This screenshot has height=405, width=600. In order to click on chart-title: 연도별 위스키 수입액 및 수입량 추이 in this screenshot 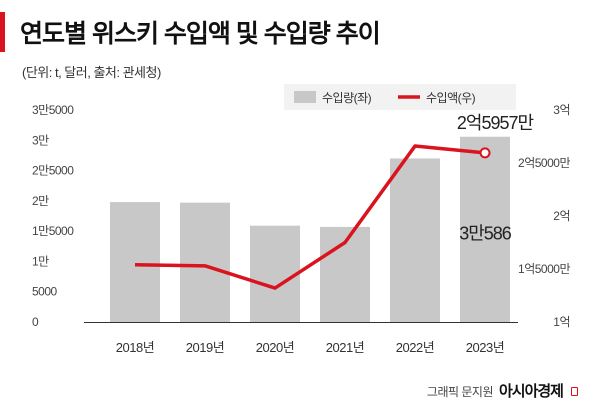, I will do `click(200, 34)`.